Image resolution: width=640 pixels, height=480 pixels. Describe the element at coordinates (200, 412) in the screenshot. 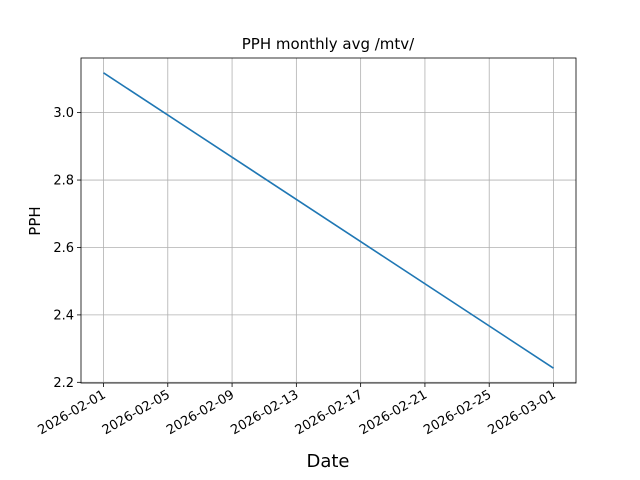

I see `x-tick-label: 2026-02-09` at that location.